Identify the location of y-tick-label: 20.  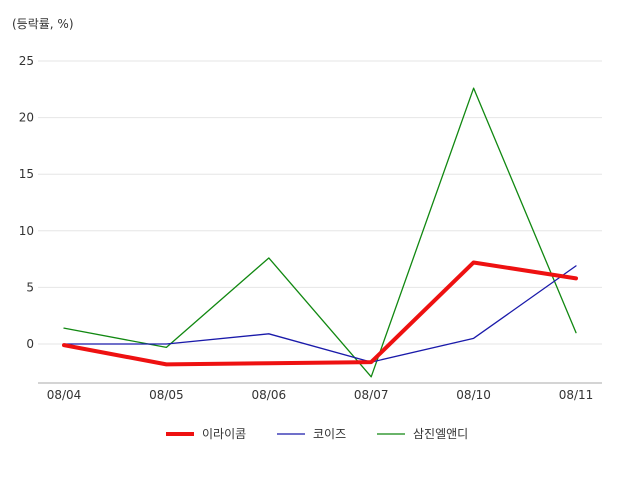
(26, 118).